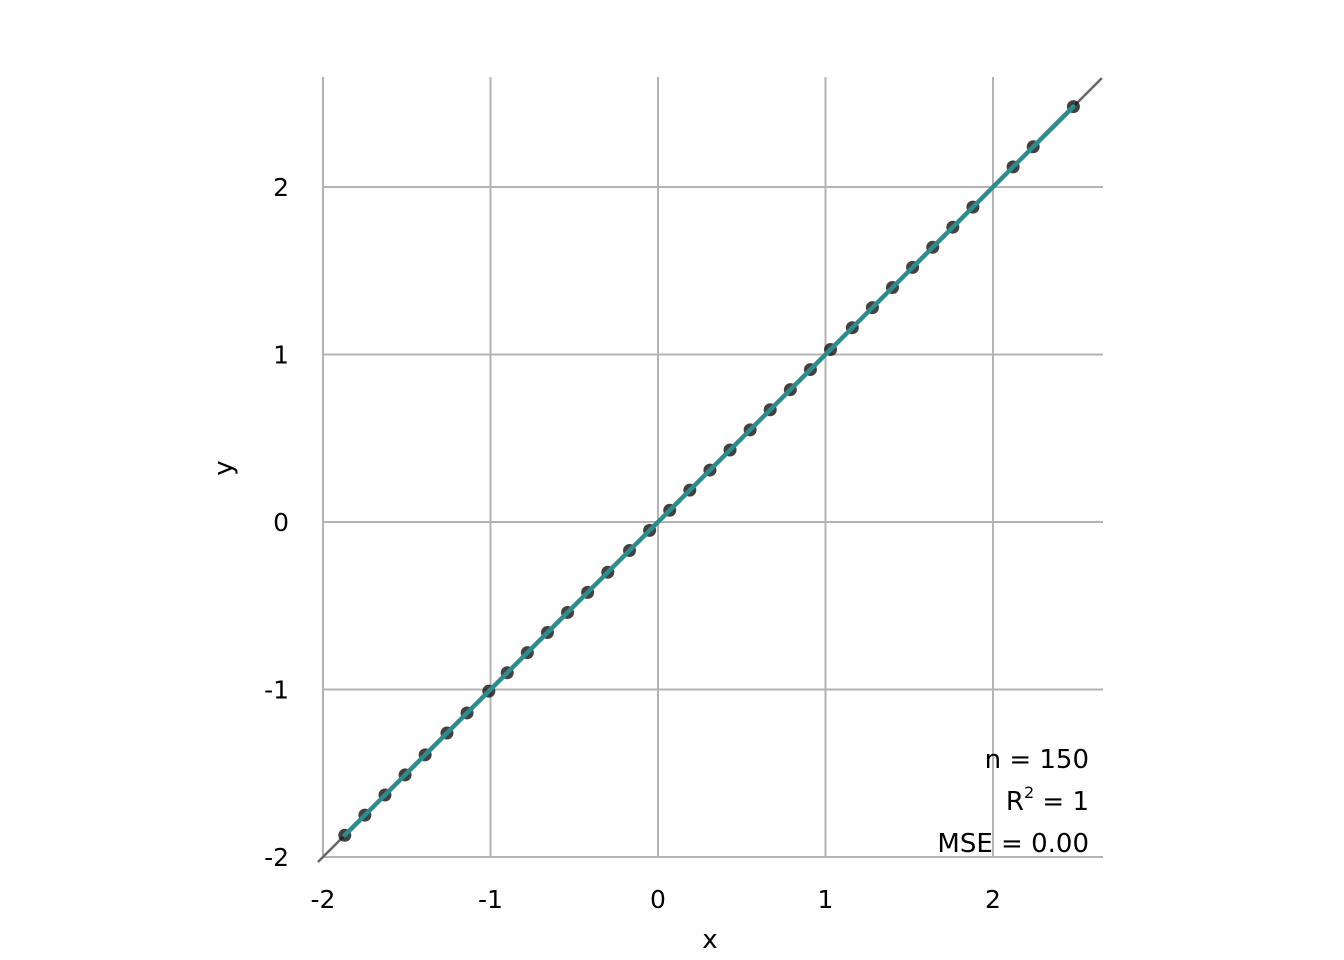  I want to click on r2-superscript: 2, so click(1029, 792).